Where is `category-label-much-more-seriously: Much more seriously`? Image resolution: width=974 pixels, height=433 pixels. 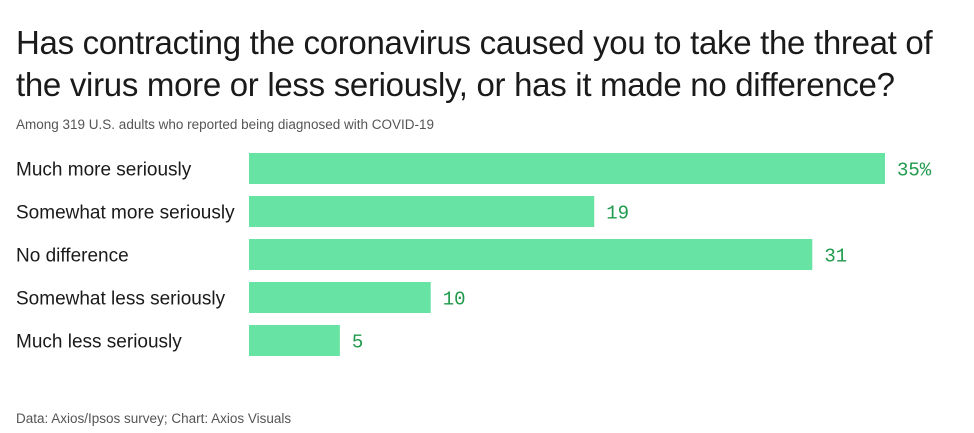 category-label-much-more-seriously: Much more seriously is located at coordinates (104, 170).